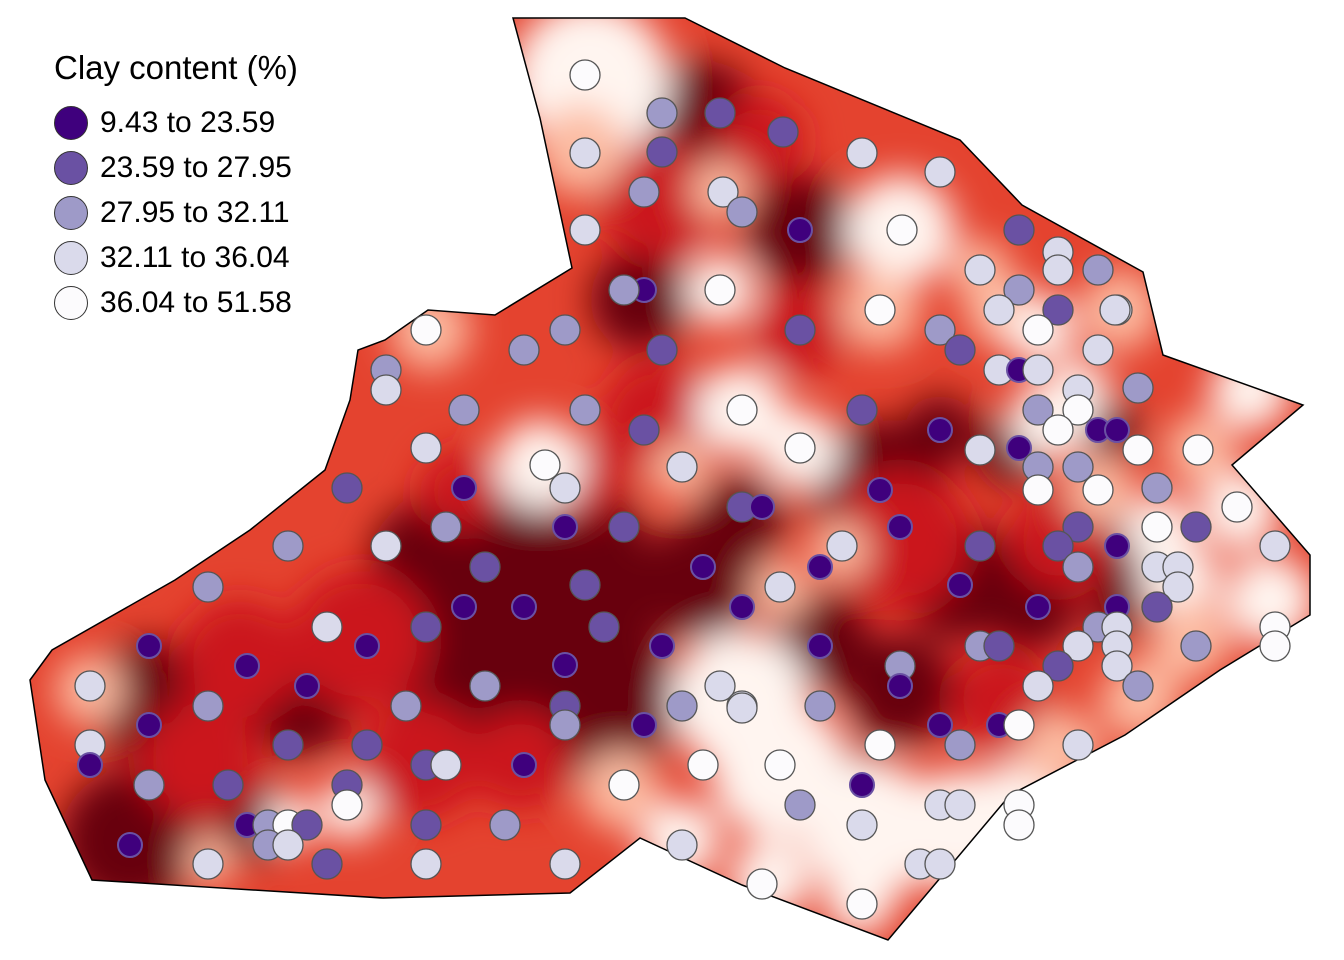 The height and width of the screenshot is (960, 1344). What do you see at coordinates (188, 122) in the screenshot?
I see `legend-label-class-1: 9.43 to 23.59` at bounding box center [188, 122].